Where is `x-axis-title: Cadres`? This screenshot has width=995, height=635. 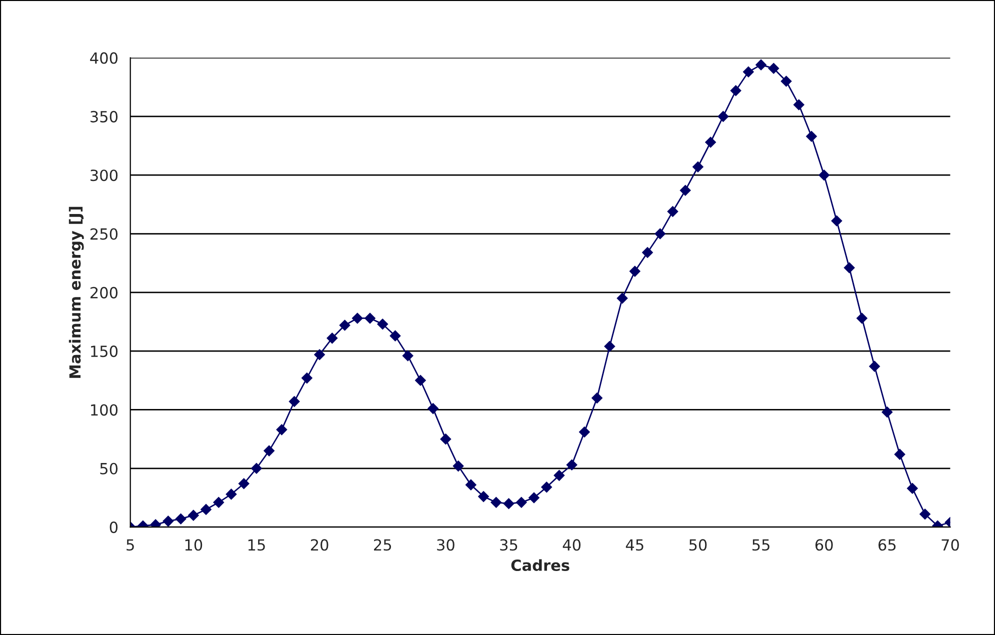 x-axis-title: Cadres is located at coordinates (540, 565).